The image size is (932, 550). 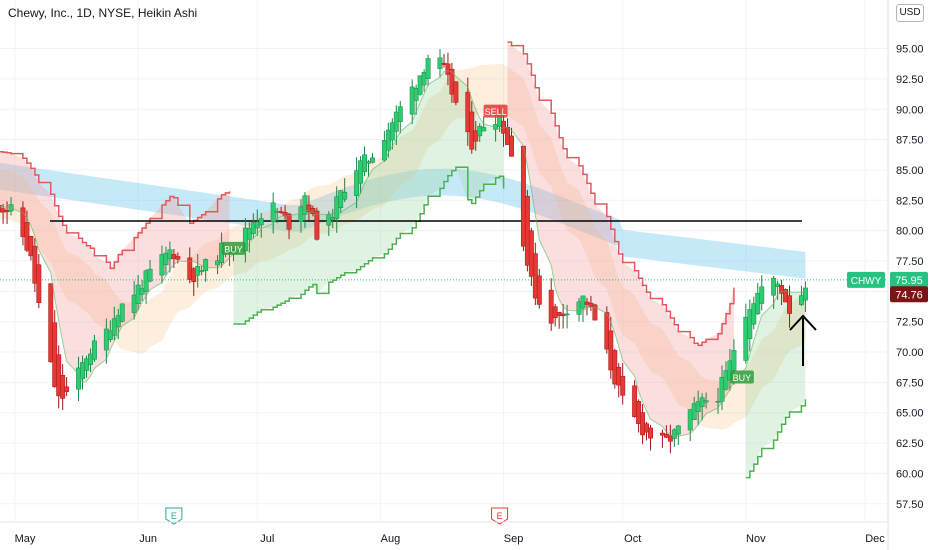 I want to click on symbol-tag, so click(x=866, y=279).